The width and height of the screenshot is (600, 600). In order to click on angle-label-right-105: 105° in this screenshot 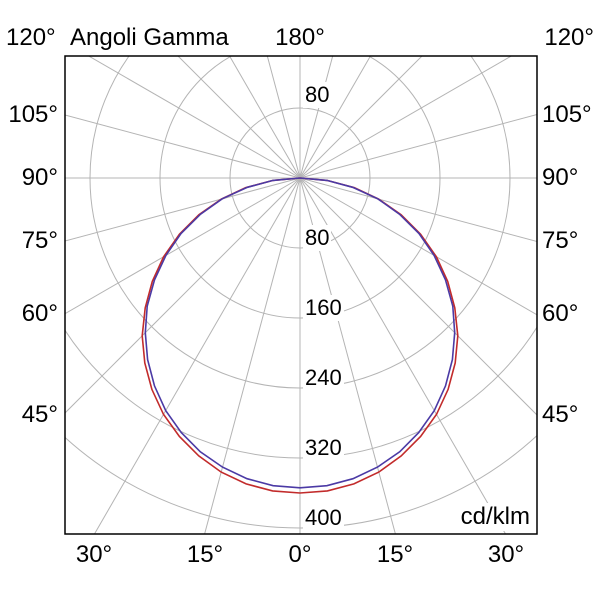, I will do `click(567, 114)`.